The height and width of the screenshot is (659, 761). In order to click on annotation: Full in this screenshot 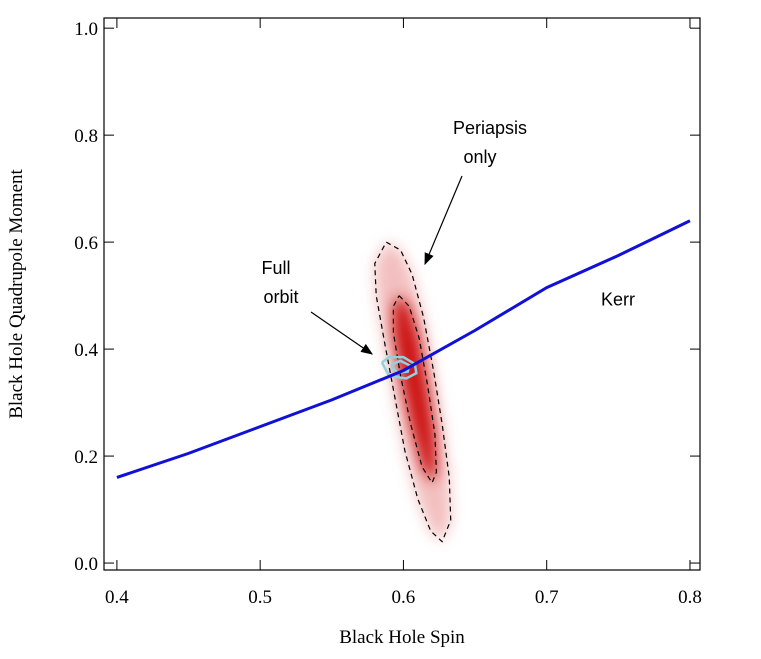, I will do `click(275, 268)`.